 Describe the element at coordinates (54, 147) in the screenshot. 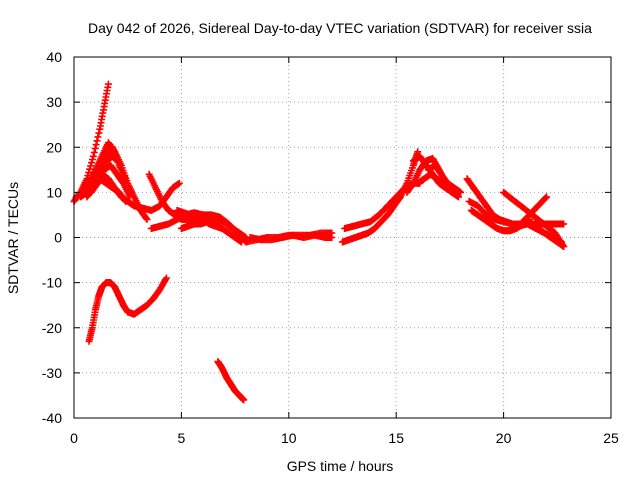

I see `y-tick-label: 20` at that location.